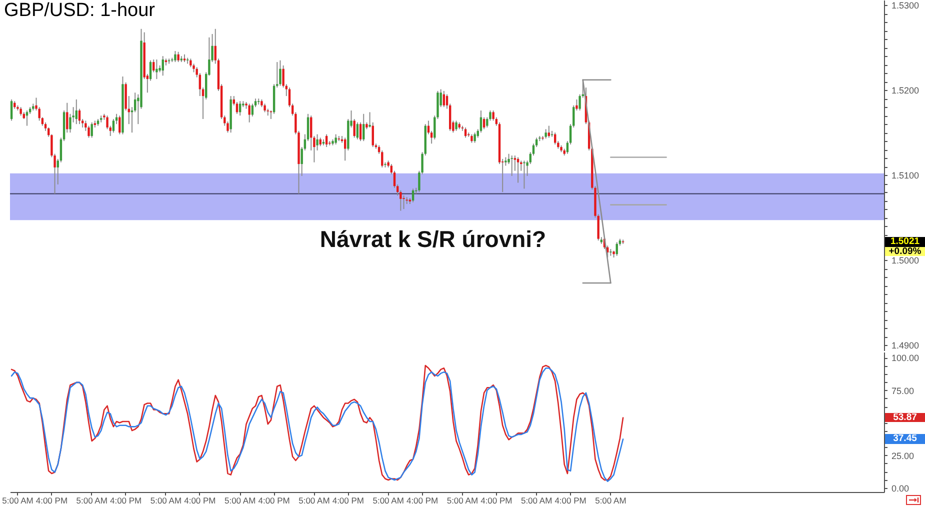 The height and width of the screenshot is (506, 925). I want to click on text: 37.45, so click(905, 438).